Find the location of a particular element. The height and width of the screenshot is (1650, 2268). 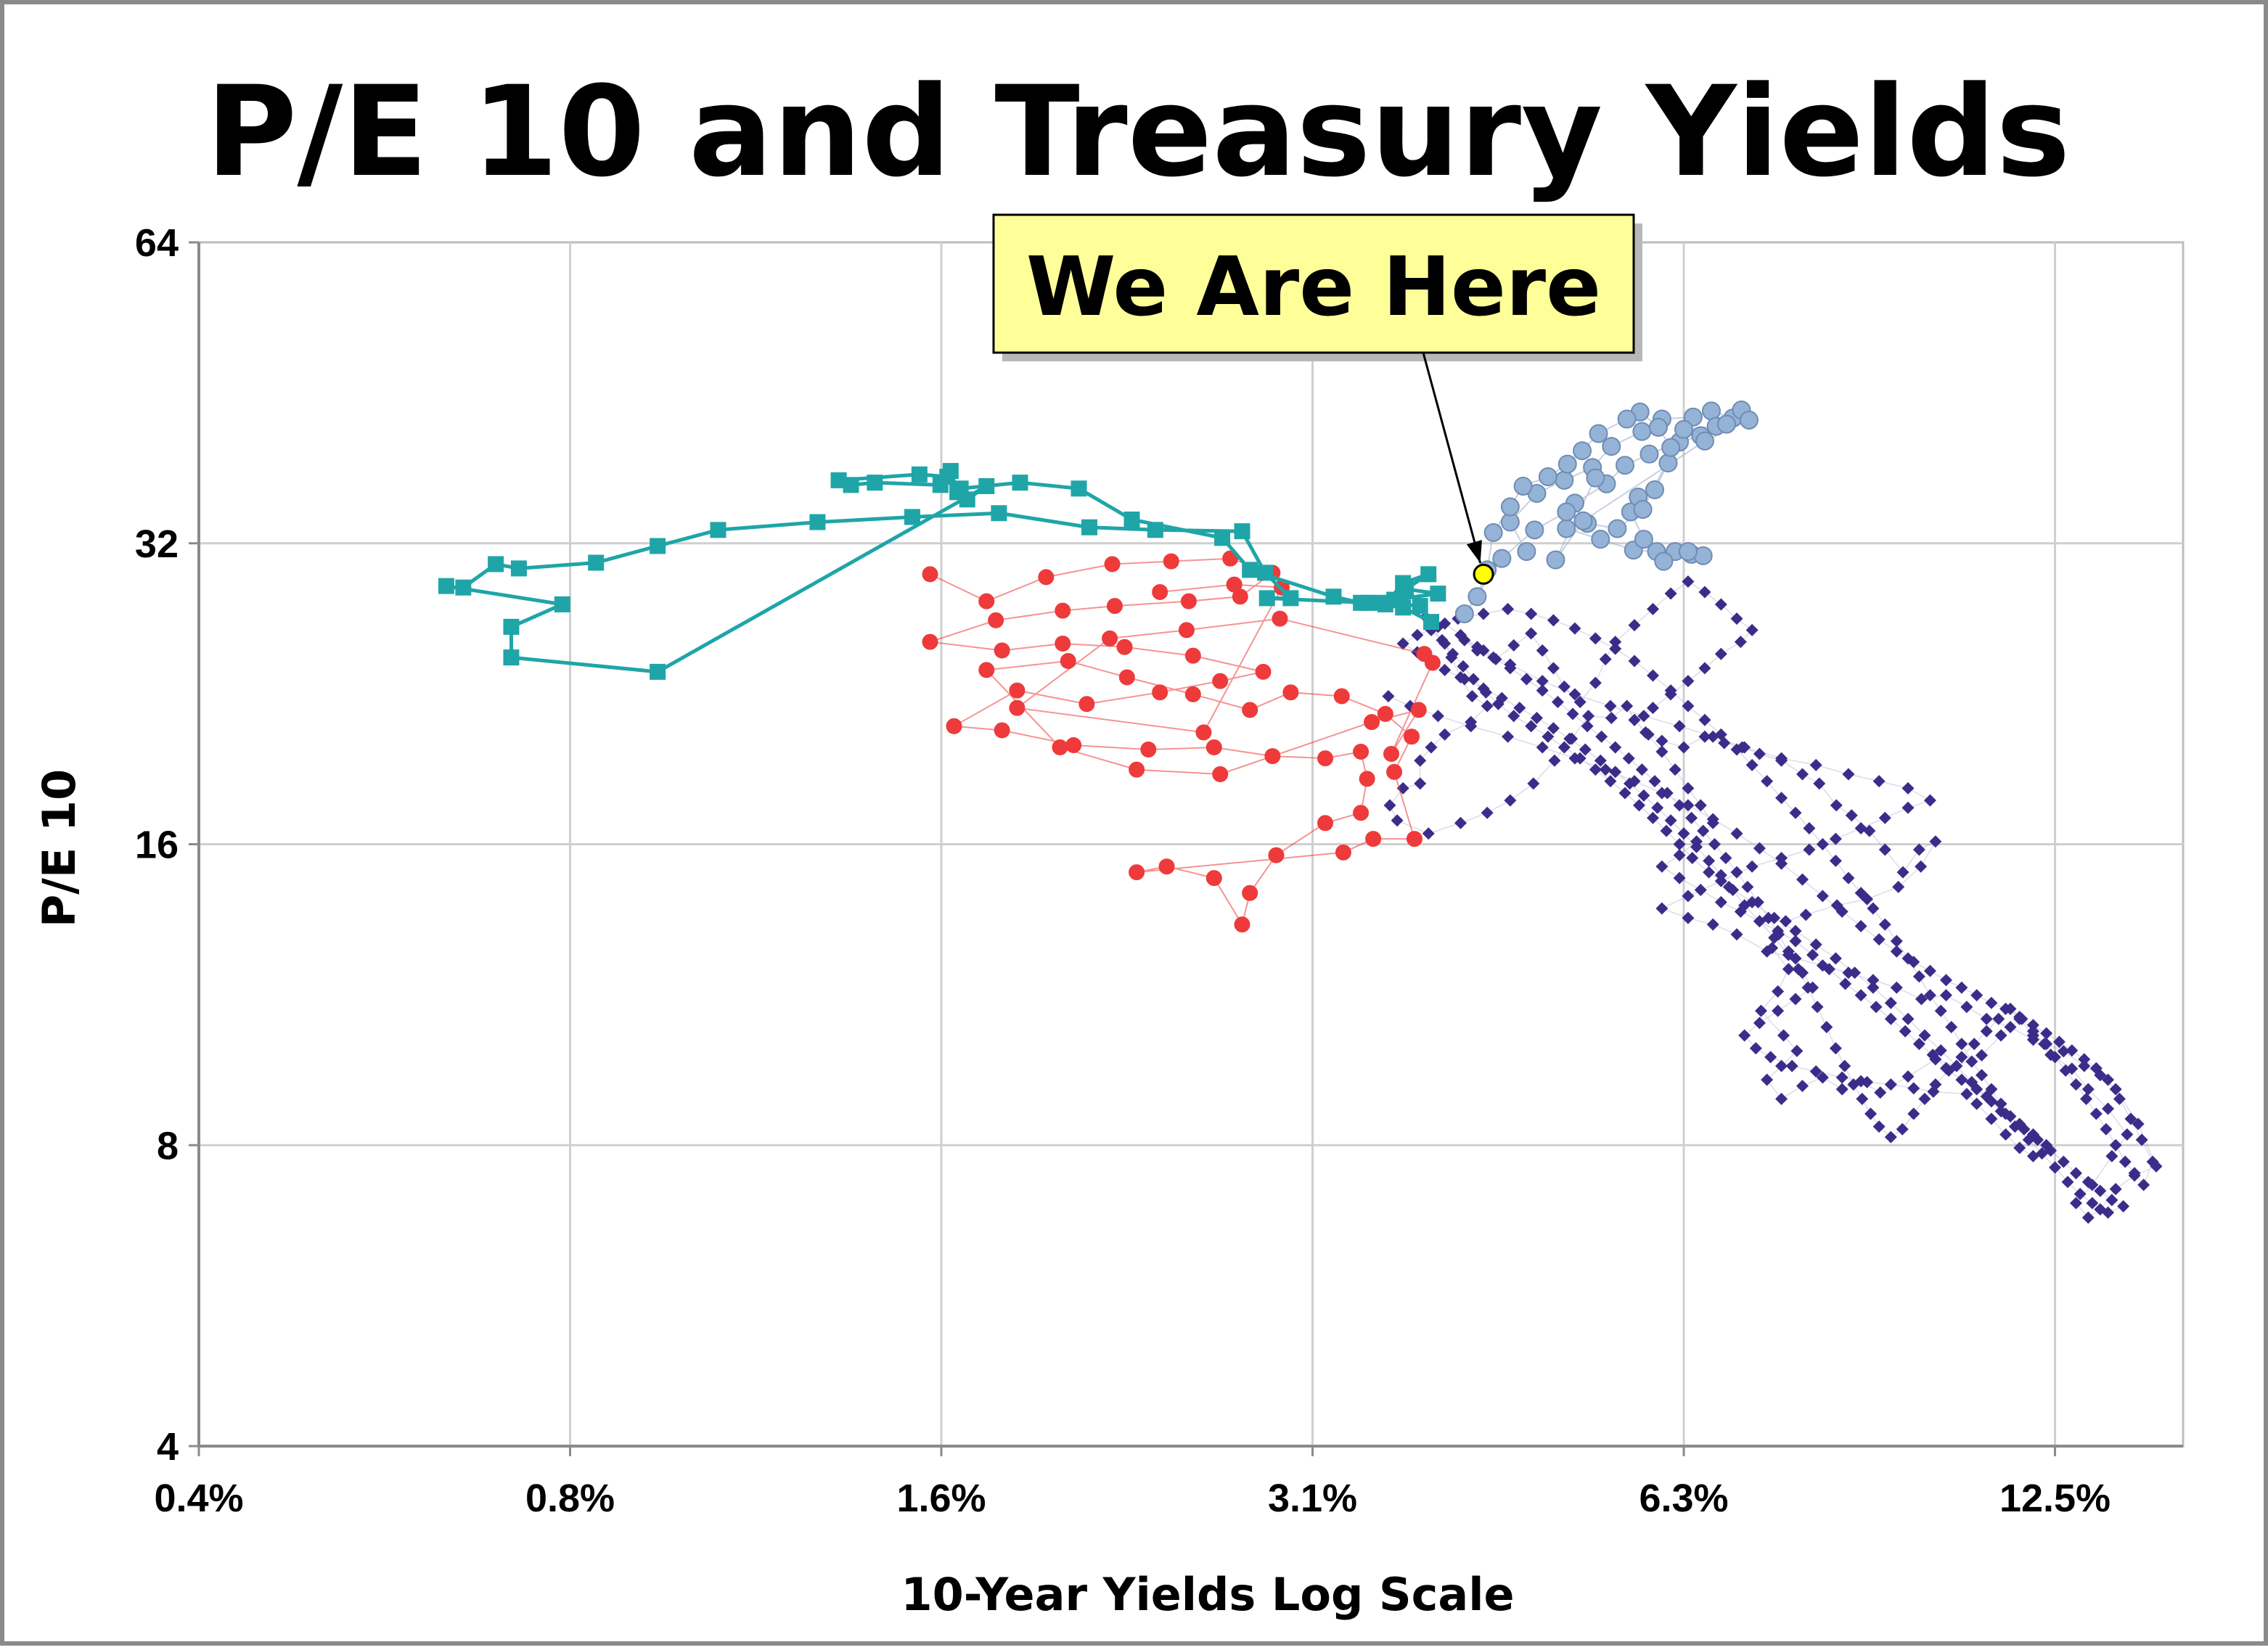

y-tick-label: 32 is located at coordinates (157, 544).